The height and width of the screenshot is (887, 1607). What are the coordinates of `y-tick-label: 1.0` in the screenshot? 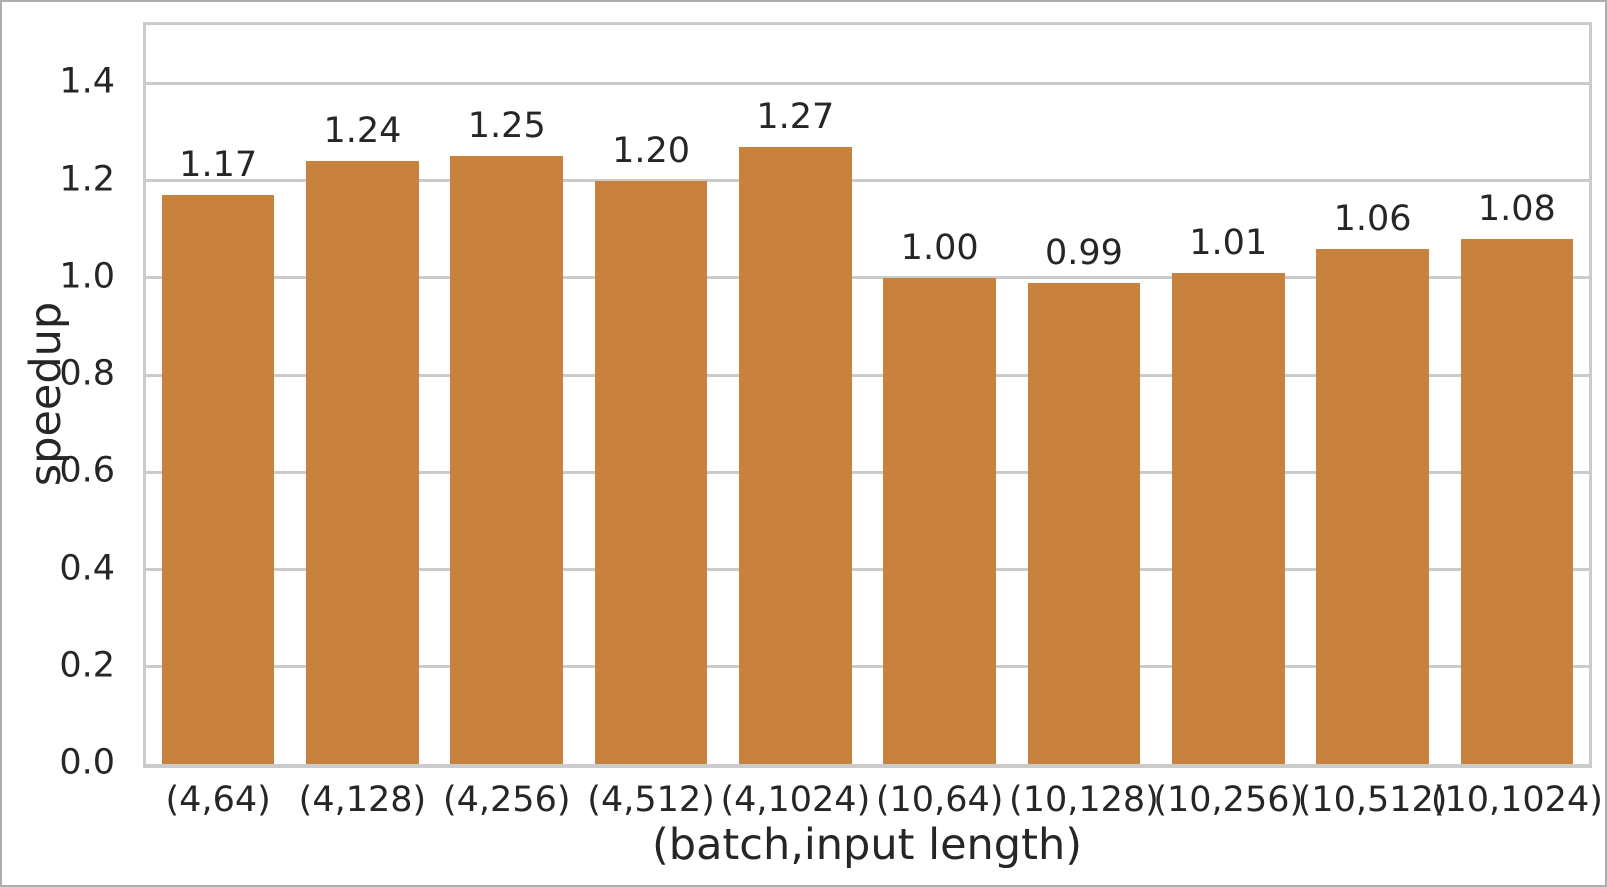 It's located at (87, 276).